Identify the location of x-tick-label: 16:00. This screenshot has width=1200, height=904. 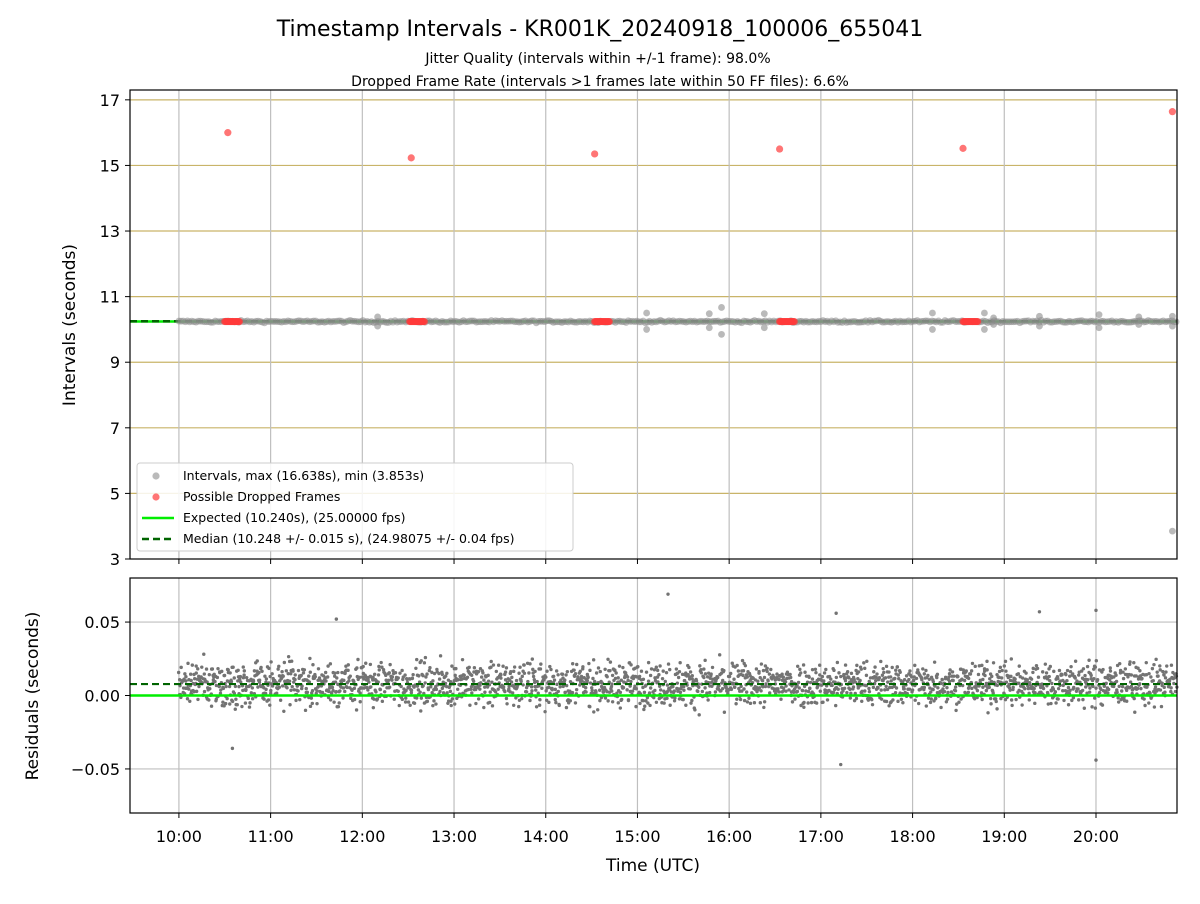
(729, 836).